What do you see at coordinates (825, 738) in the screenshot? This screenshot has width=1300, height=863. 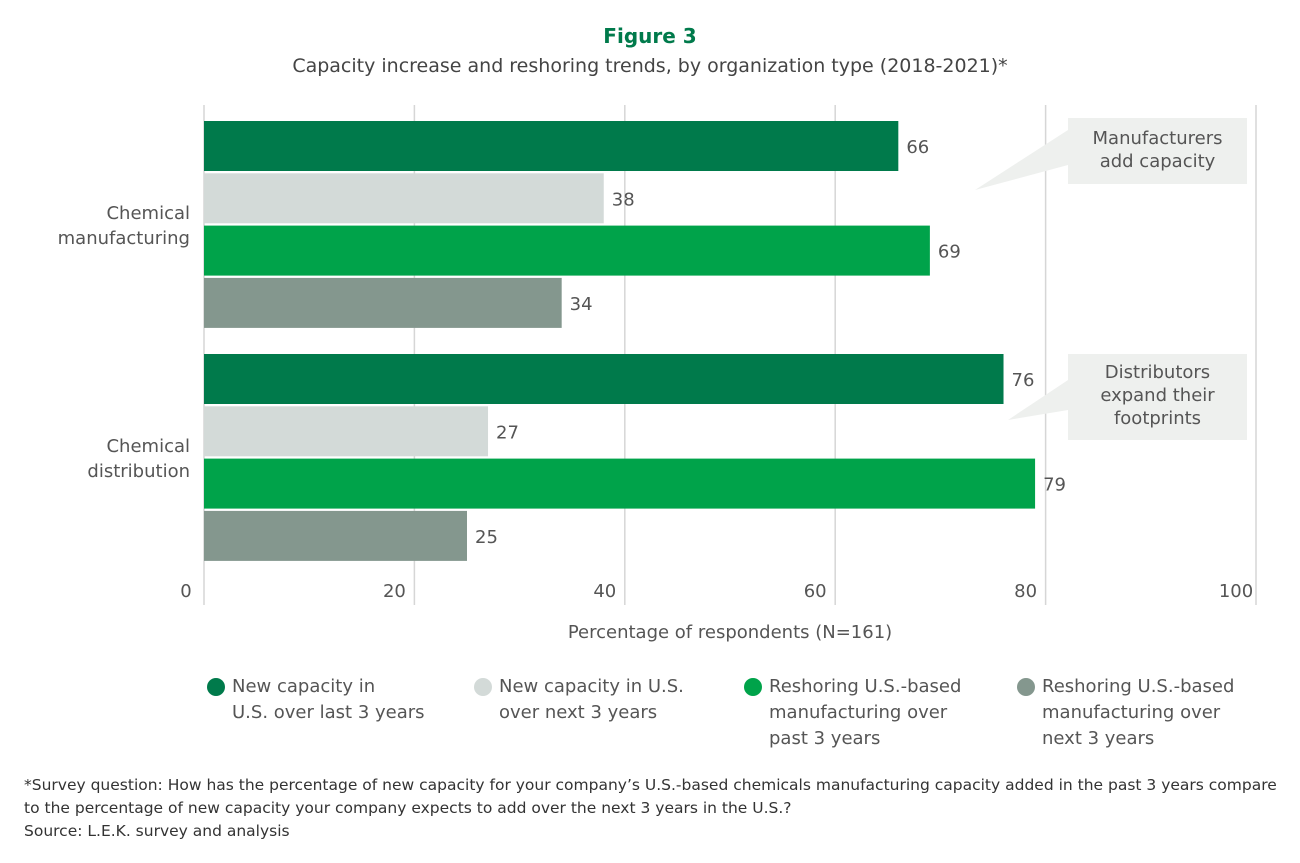 I see `legend-label-line: past 3 years` at bounding box center [825, 738].